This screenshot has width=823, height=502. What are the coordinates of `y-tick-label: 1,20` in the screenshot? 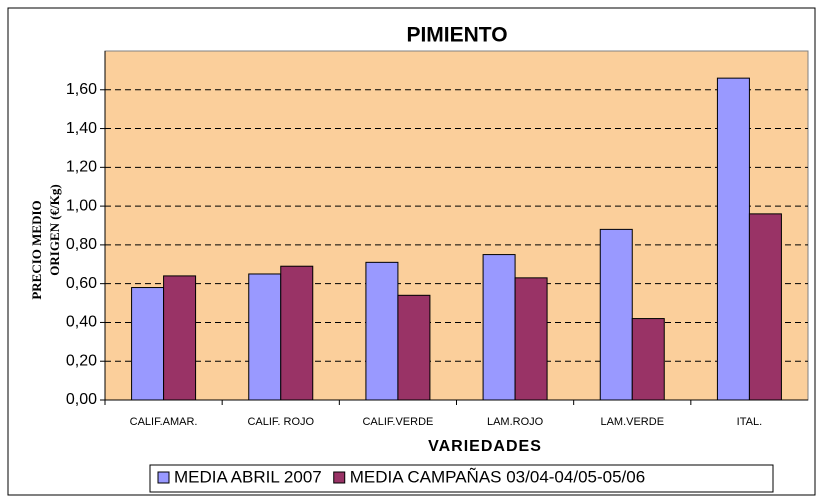 It's located at (81, 167).